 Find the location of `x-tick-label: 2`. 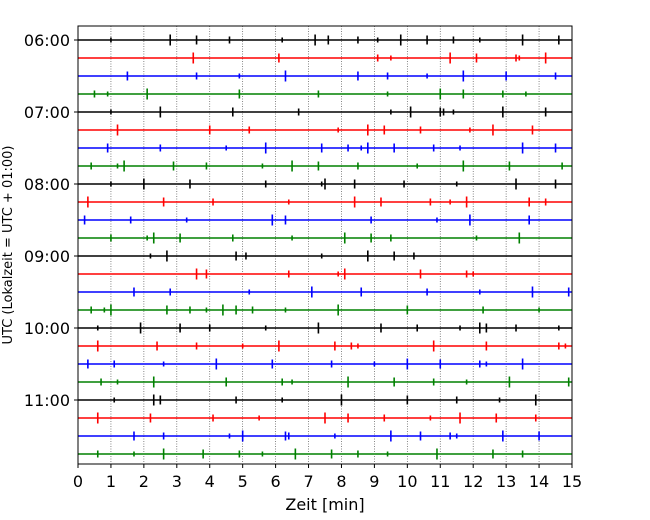

x-tick-label: 2 is located at coordinates (144, 481).